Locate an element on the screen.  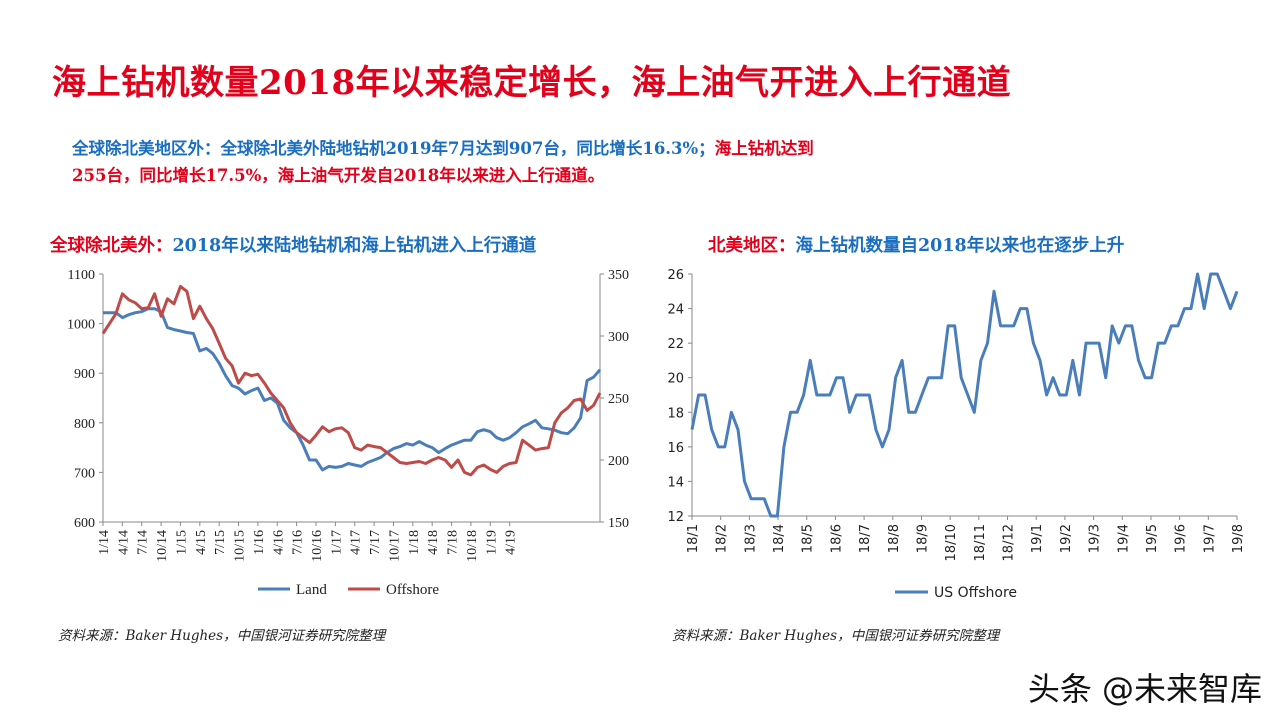
x-tick-label: 4/16 is located at coordinates (278, 542).